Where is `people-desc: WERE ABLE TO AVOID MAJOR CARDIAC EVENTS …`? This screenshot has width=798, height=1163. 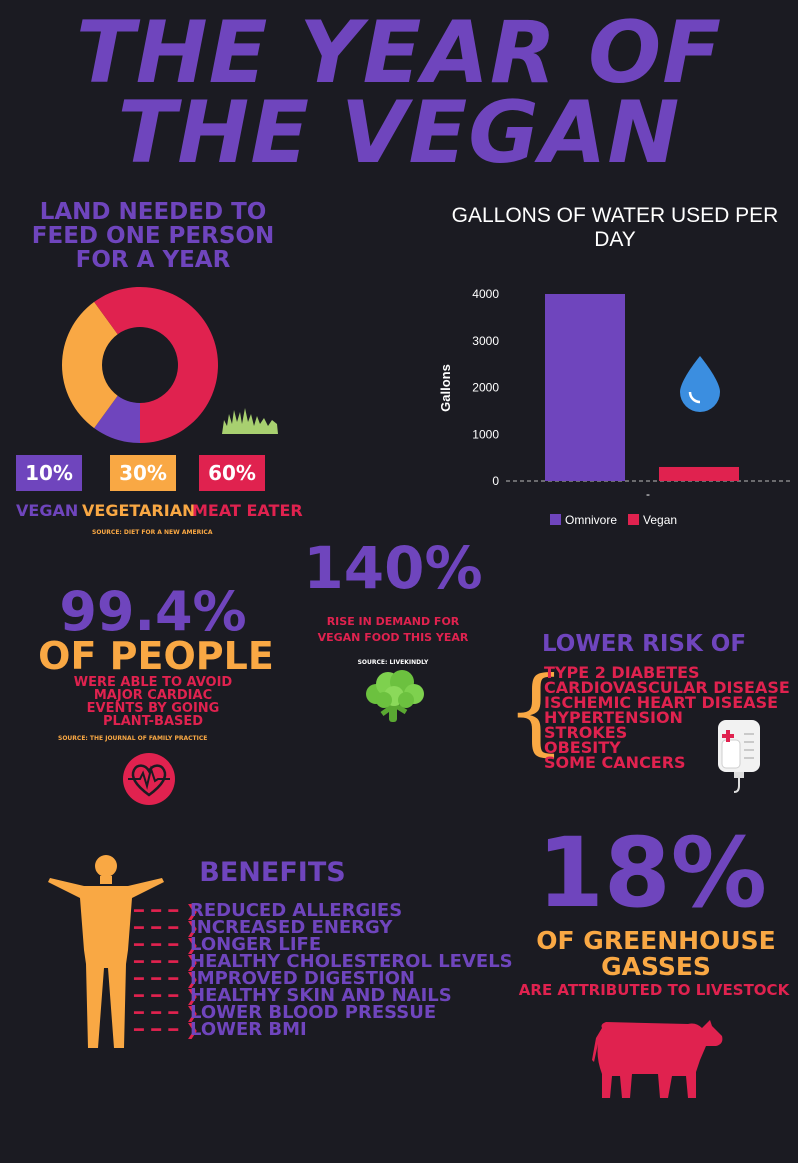
people-desc: WERE ABLE TO AVOID MAJOR CARDIAC EVENTS … is located at coordinates (153, 702).